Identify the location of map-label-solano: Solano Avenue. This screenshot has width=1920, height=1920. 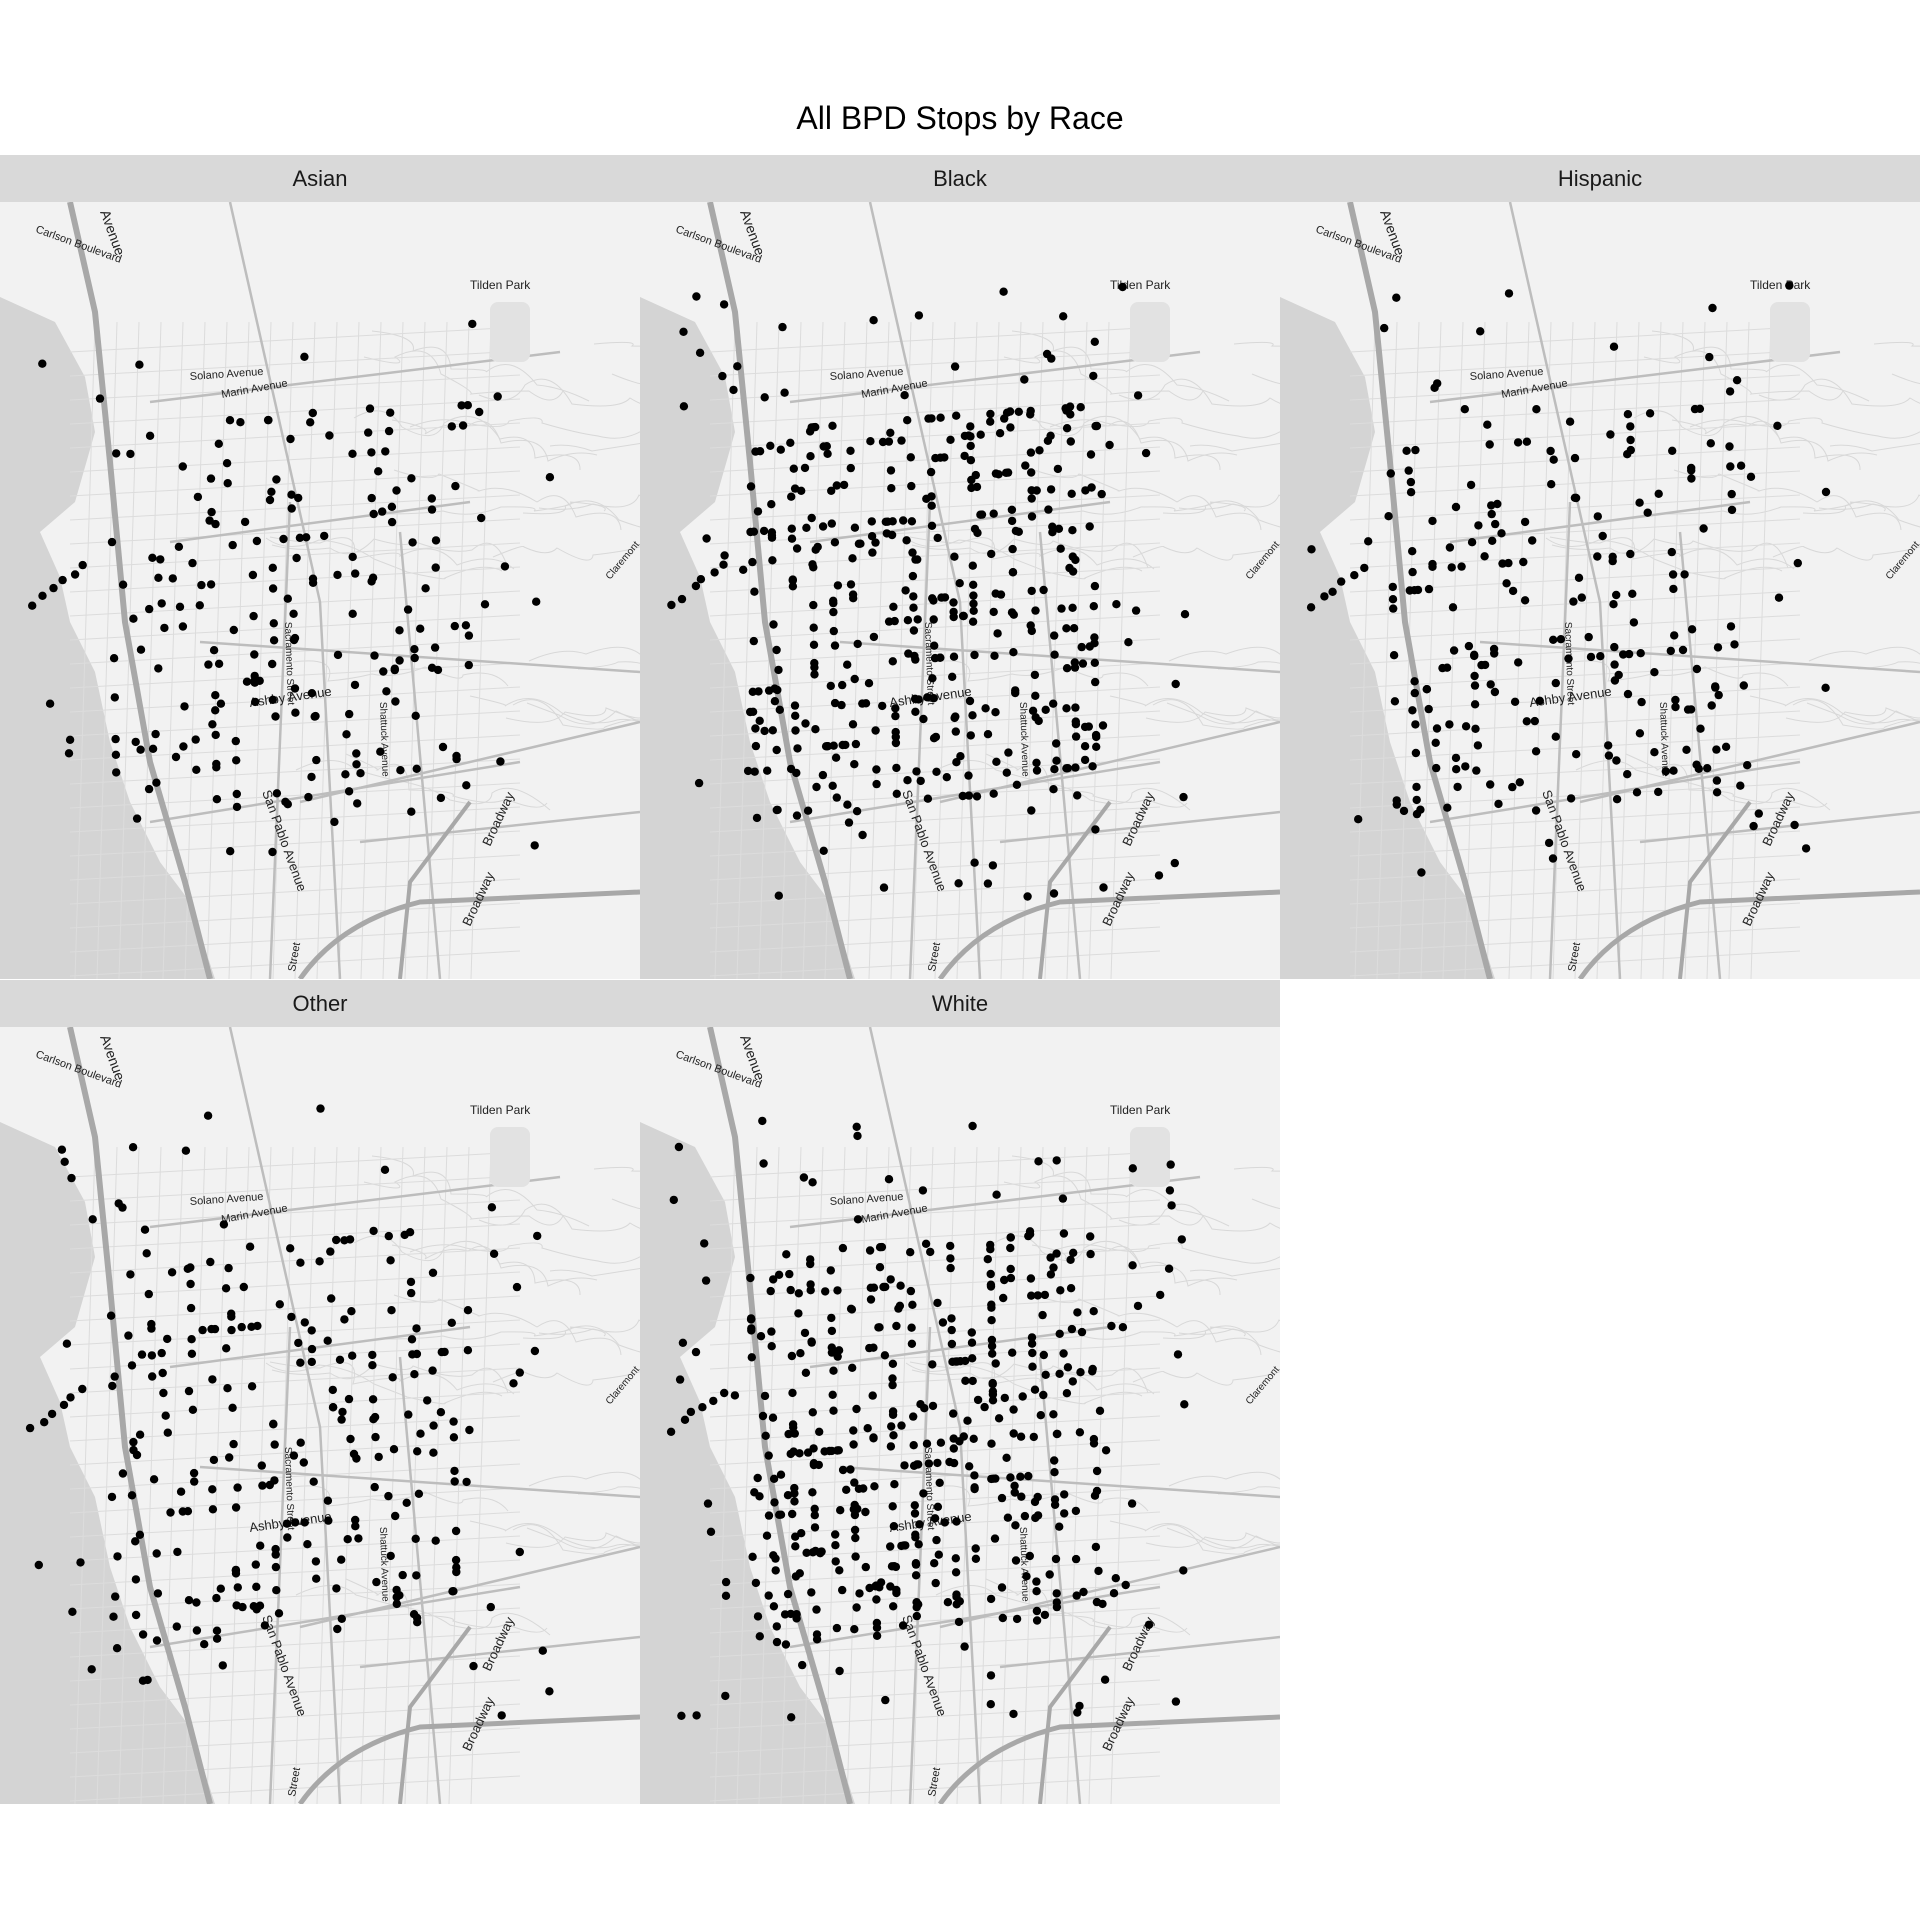
(226, 374).